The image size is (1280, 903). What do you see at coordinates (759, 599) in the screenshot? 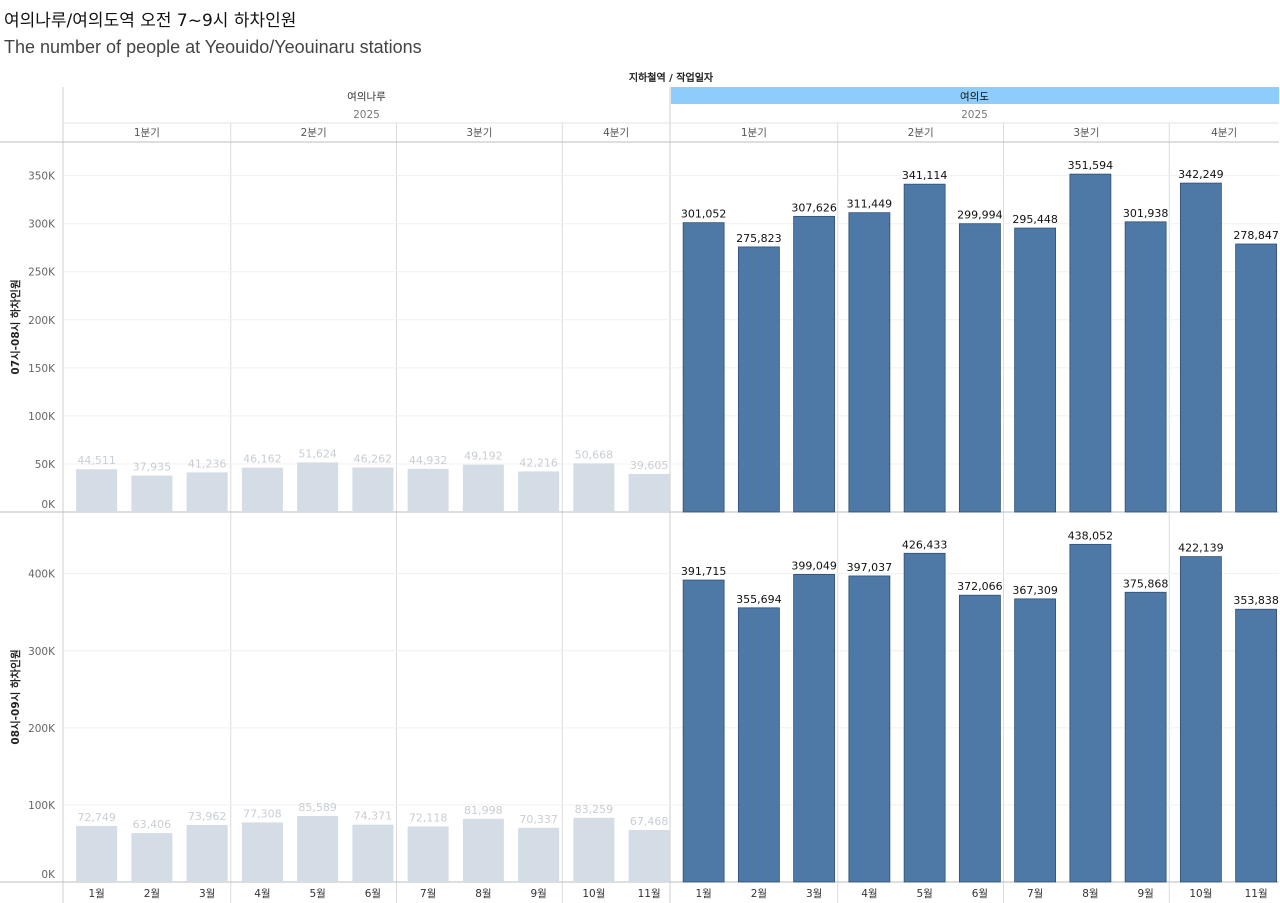
I see `data-label: 355,694` at bounding box center [759, 599].